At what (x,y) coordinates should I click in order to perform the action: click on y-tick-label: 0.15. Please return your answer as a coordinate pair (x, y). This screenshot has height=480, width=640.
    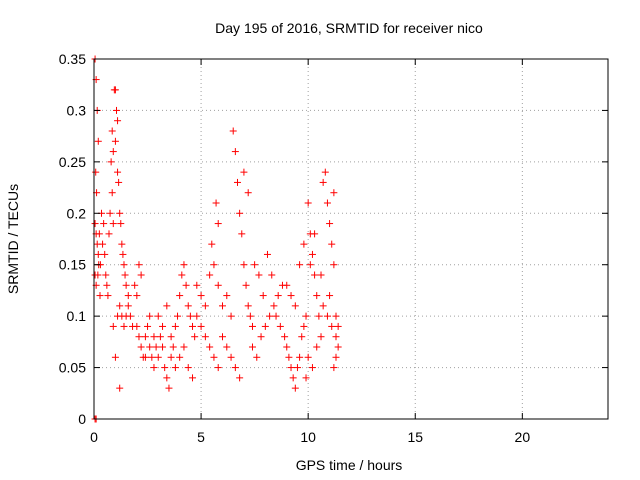
    Looking at the image, I should click on (72, 265).